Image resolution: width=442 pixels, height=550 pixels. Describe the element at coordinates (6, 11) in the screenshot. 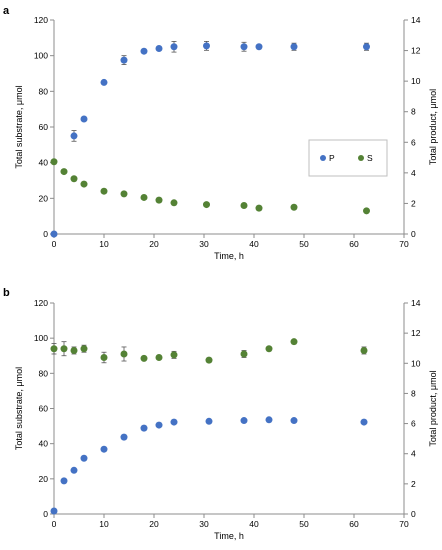

I see `panel-label: a` at that location.